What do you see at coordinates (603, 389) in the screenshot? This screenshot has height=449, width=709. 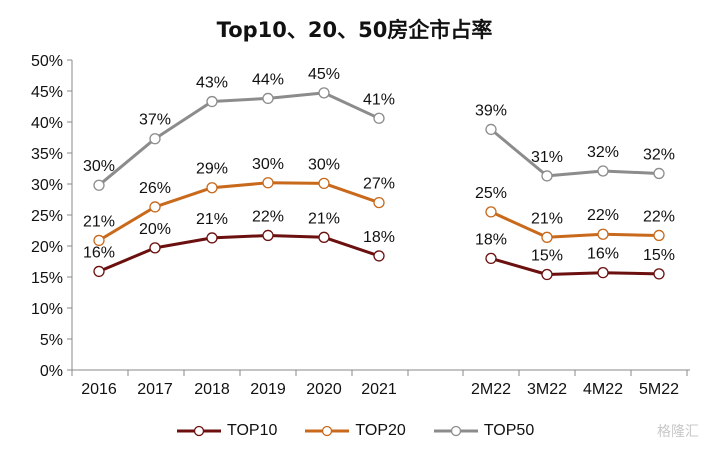 I see `x-tick-label: 4M22` at bounding box center [603, 389].